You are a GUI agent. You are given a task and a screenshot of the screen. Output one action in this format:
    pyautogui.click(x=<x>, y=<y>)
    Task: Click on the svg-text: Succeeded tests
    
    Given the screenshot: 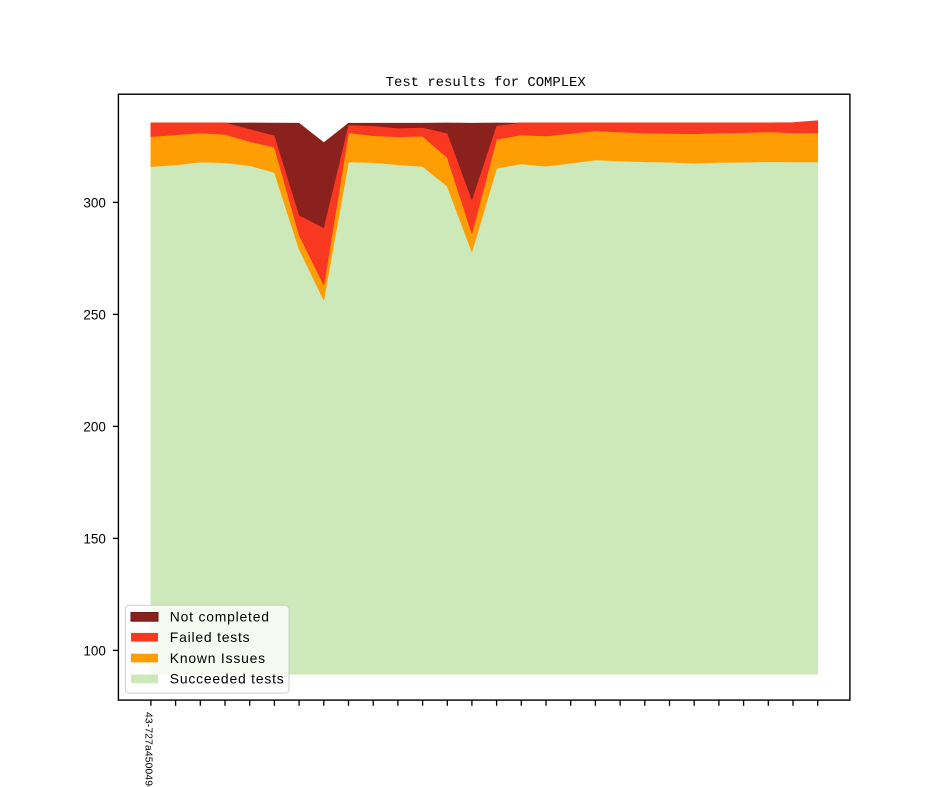 What is the action you would take?
    pyautogui.click(x=227, y=679)
    